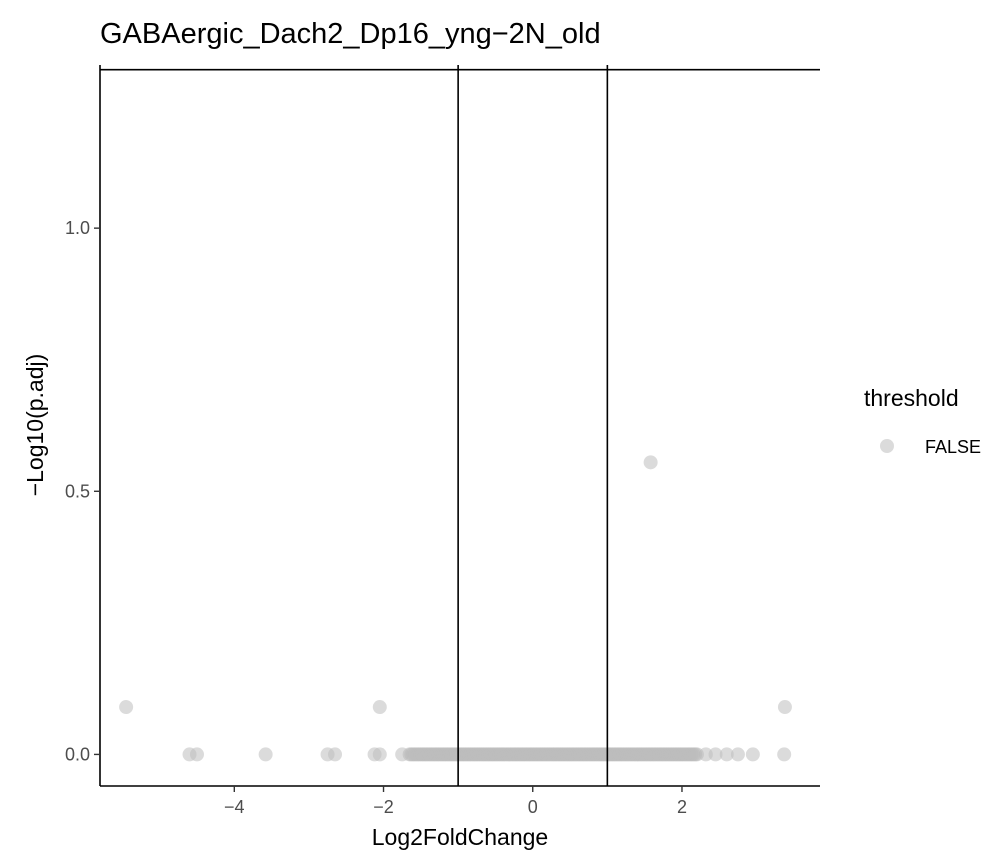 The width and height of the screenshot is (1005, 852). I want to click on legend: threshold FALSE, so click(922, 421).